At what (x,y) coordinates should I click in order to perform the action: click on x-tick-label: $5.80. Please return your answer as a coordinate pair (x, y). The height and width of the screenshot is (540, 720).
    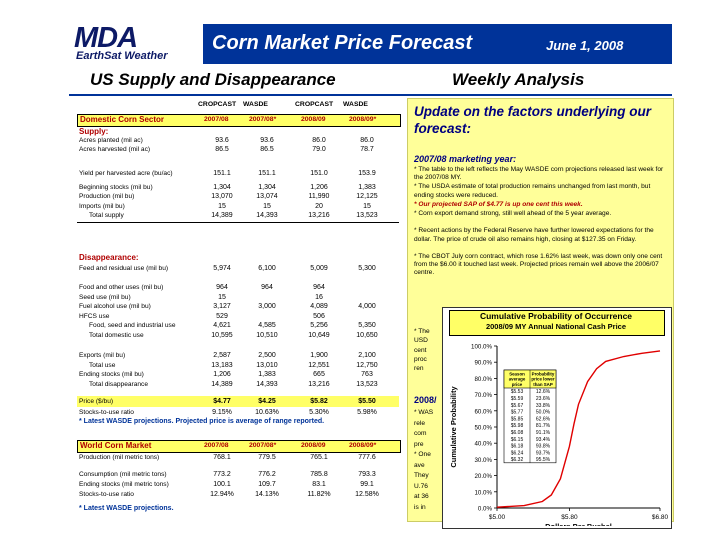
    Looking at the image, I should click on (569, 517).